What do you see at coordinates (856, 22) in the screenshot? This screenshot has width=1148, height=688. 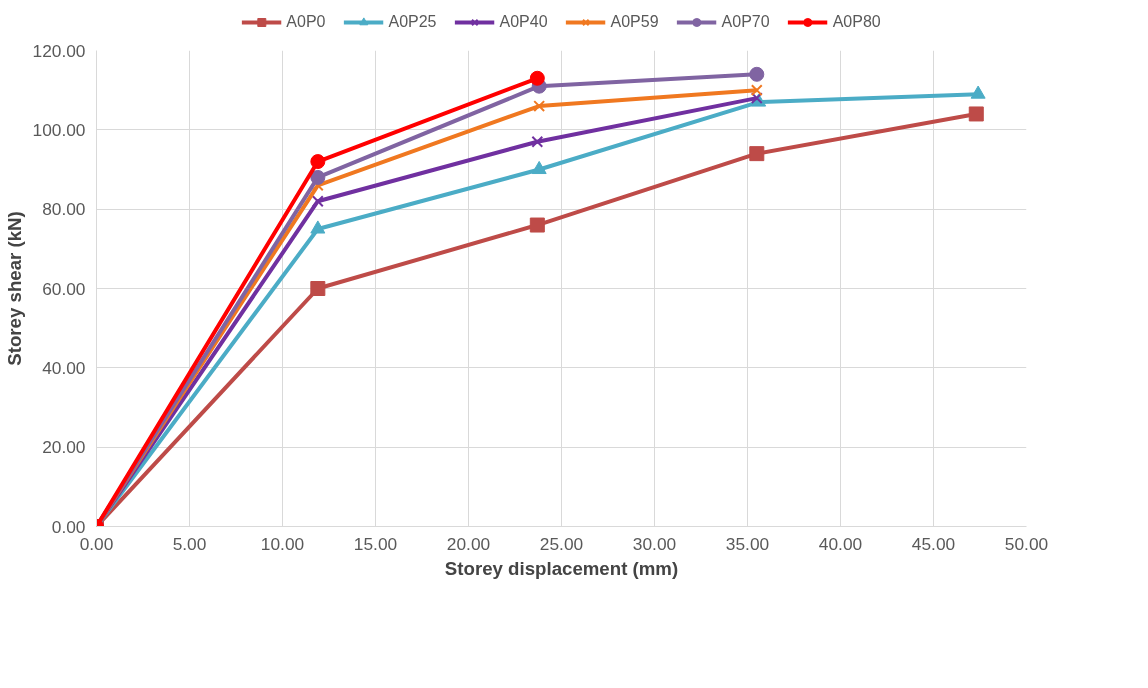 I see `legend-label: A0P80` at bounding box center [856, 22].